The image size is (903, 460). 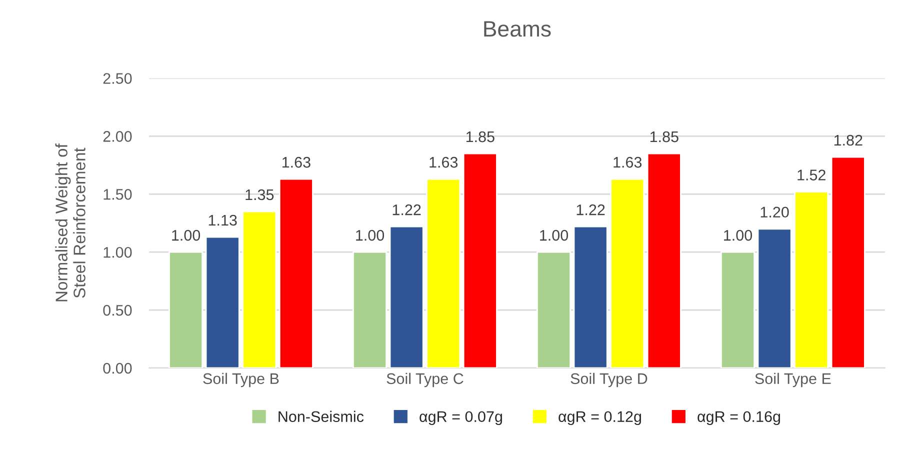 What do you see at coordinates (848, 140) in the screenshot?
I see `data-label: 1.82` at bounding box center [848, 140].